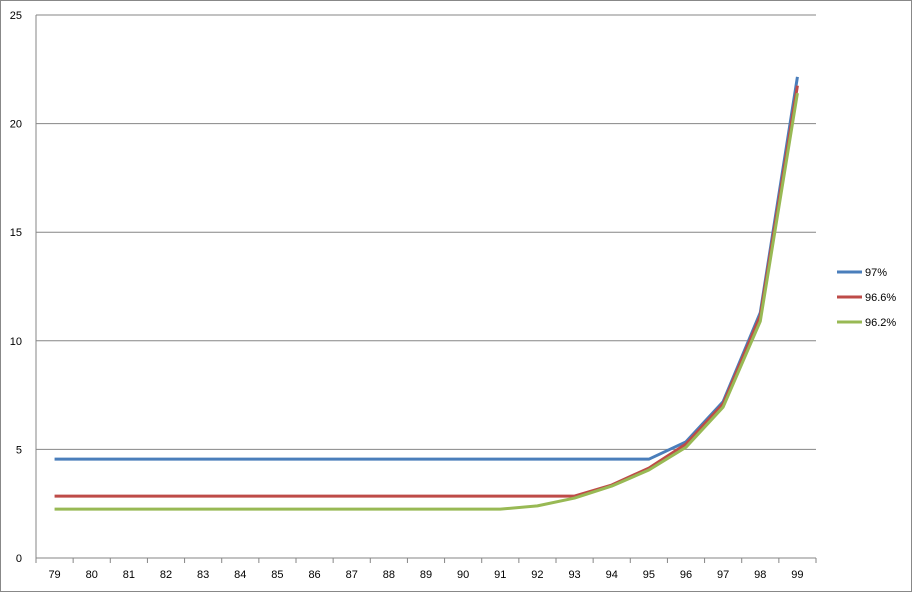  I want to click on x-tick-label: 88, so click(389, 575).